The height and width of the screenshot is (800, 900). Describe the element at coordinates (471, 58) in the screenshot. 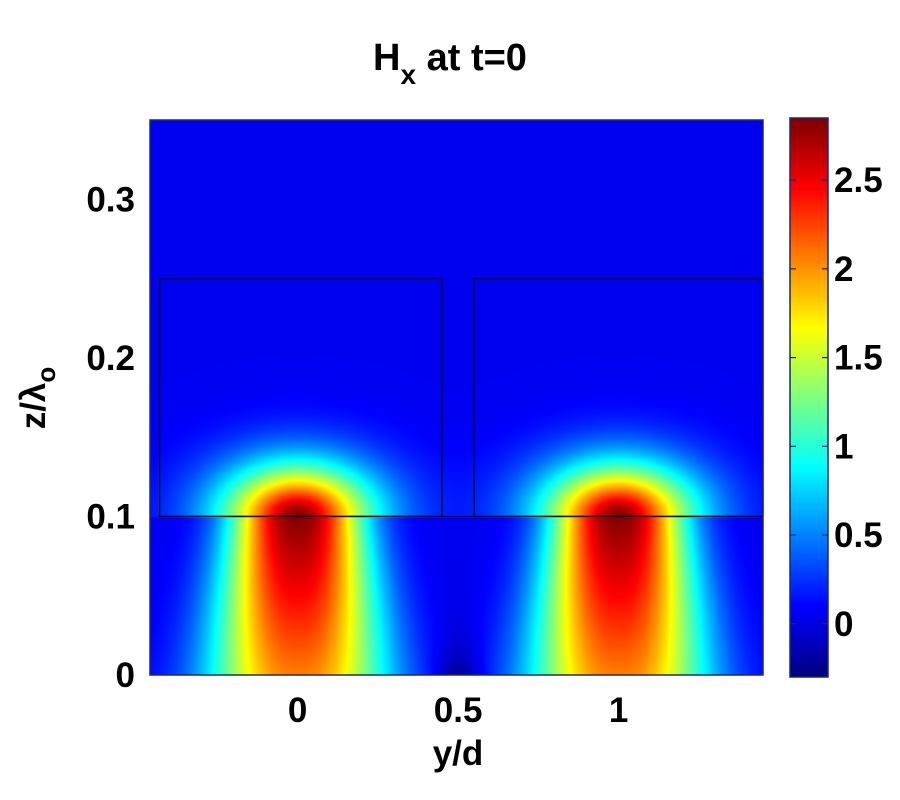

I see `title-rest: at t=0` at that location.